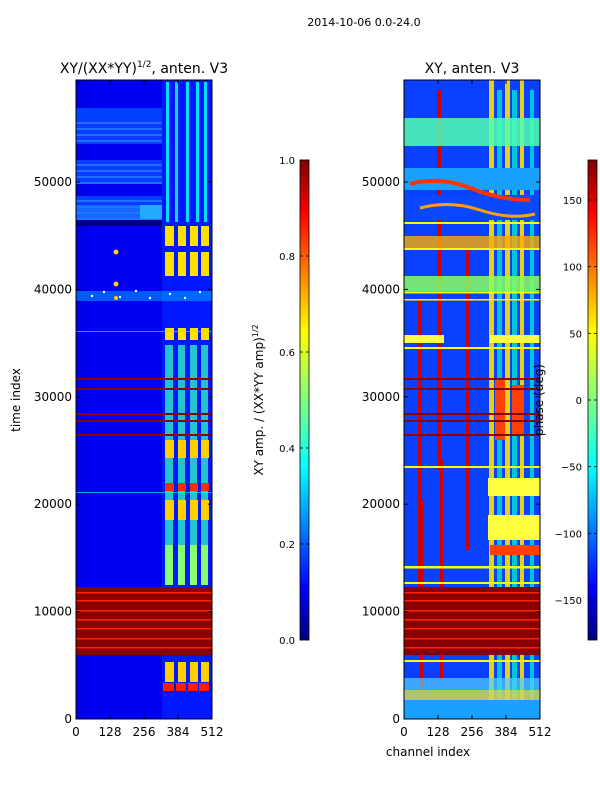 Image resolution: width=600 pixels, height=800 pixels. Describe the element at coordinates (144, 68) in the screenshot. I see `amplitude-panel-title: XY/(XX*YY)1/2, anten. V3` at that location.